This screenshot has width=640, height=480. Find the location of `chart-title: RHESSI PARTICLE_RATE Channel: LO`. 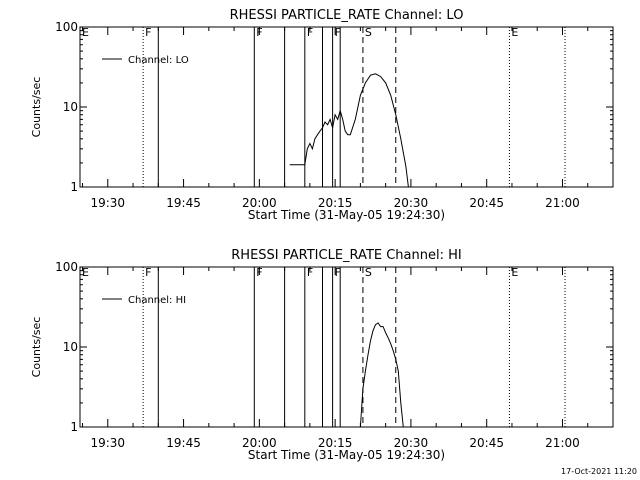

chart-title: RHESSI PARTICLE_RATE Channel: LO is located at coordinates (347, 15).